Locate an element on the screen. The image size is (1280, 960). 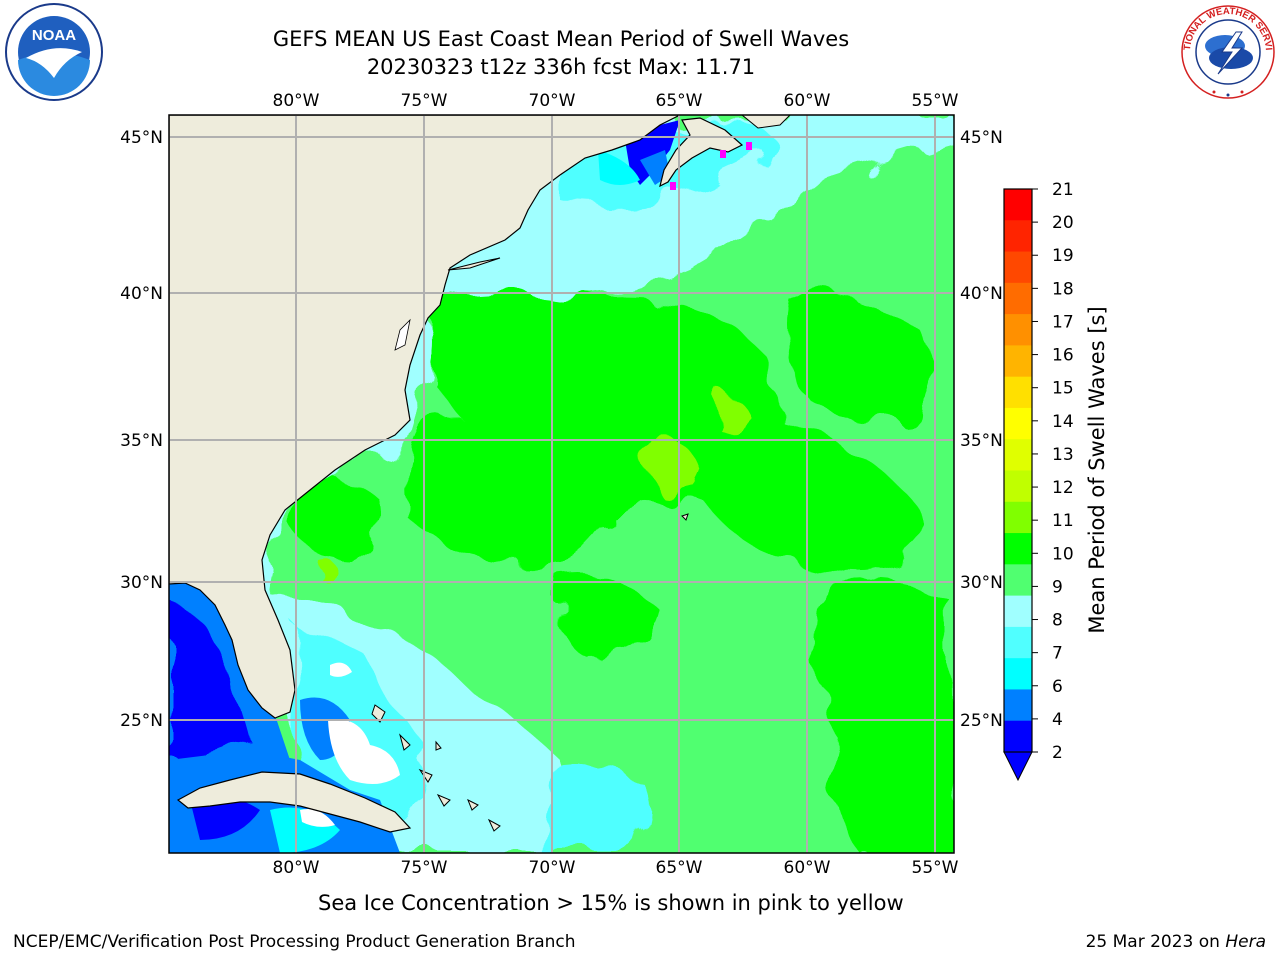
colorbar-tick-label: 19 is located at coordinates (1063, 256).